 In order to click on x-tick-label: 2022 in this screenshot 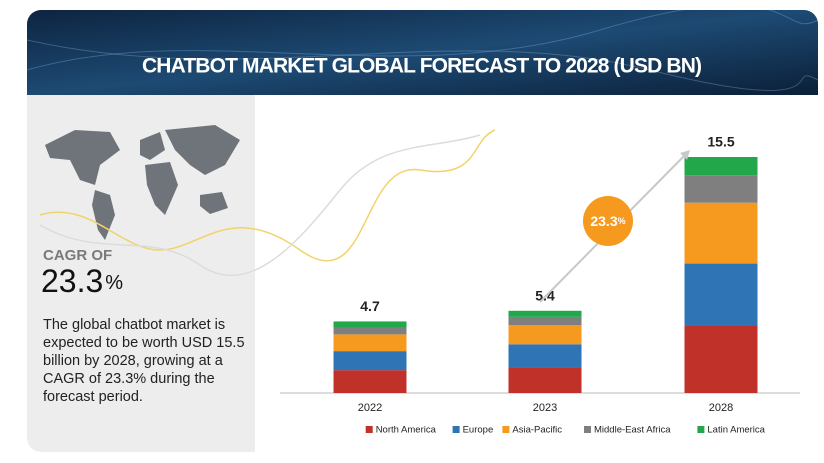, I will do `click(370, 408)`.